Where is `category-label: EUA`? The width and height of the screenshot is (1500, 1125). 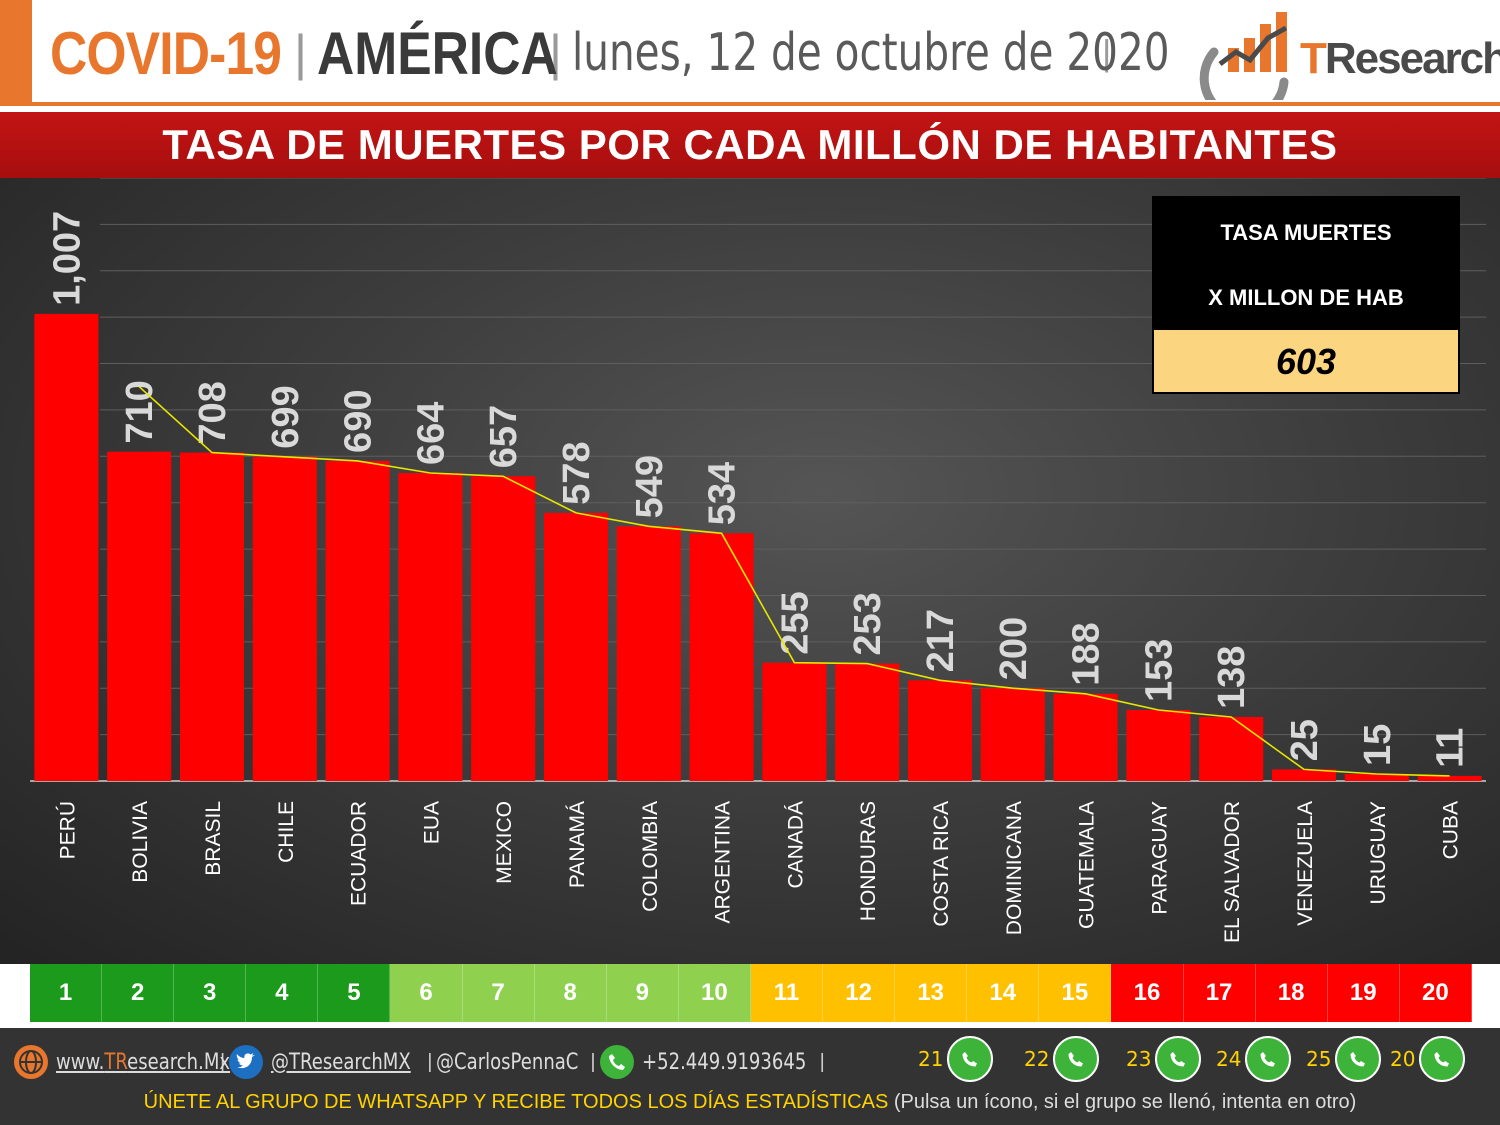
category-label: EUA is located at coordinates (431, 822).